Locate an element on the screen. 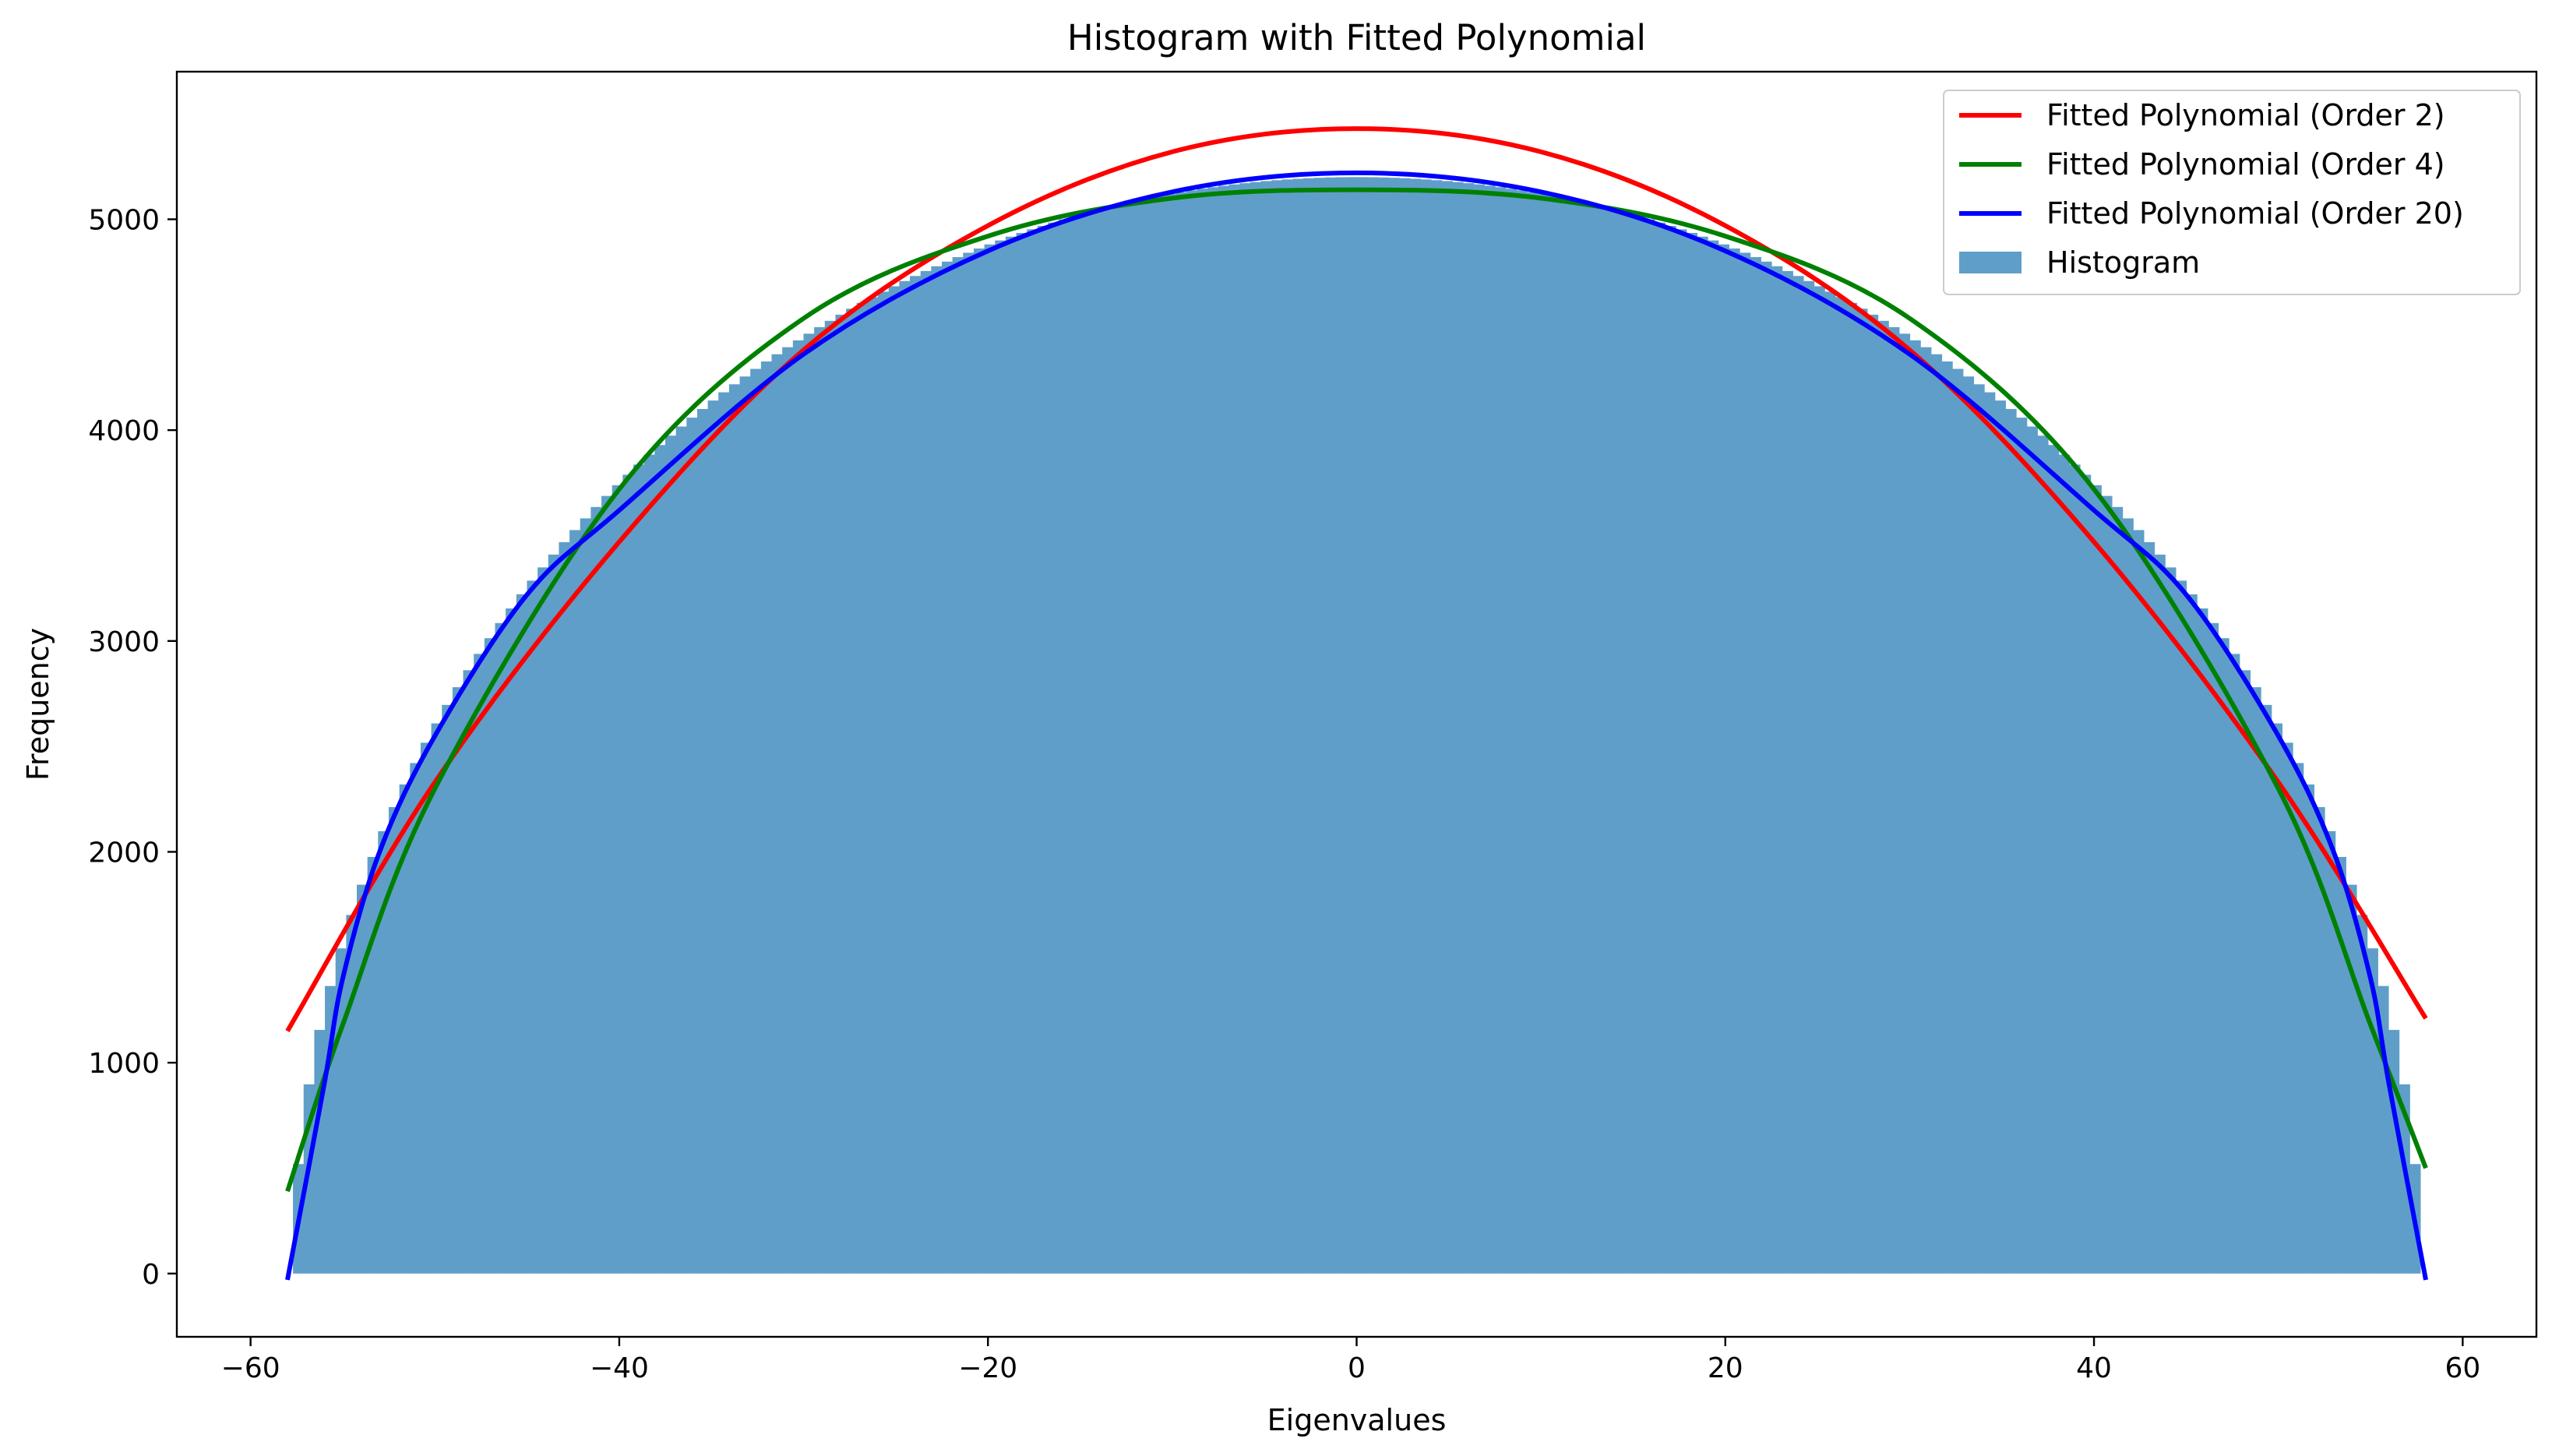 The height and width of the screenshot is (1456, 2552). x-tick-label: 0 is located at coordinates (1357, 1368).